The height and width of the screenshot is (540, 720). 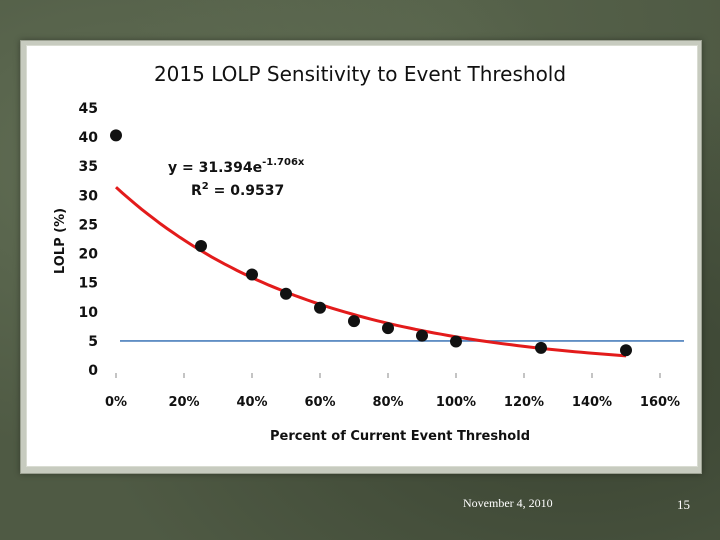 What do you see at coordinates (251, 402) in the screenshot?
I see `x-tick-label: 40%` at bounding box center [251, 402].